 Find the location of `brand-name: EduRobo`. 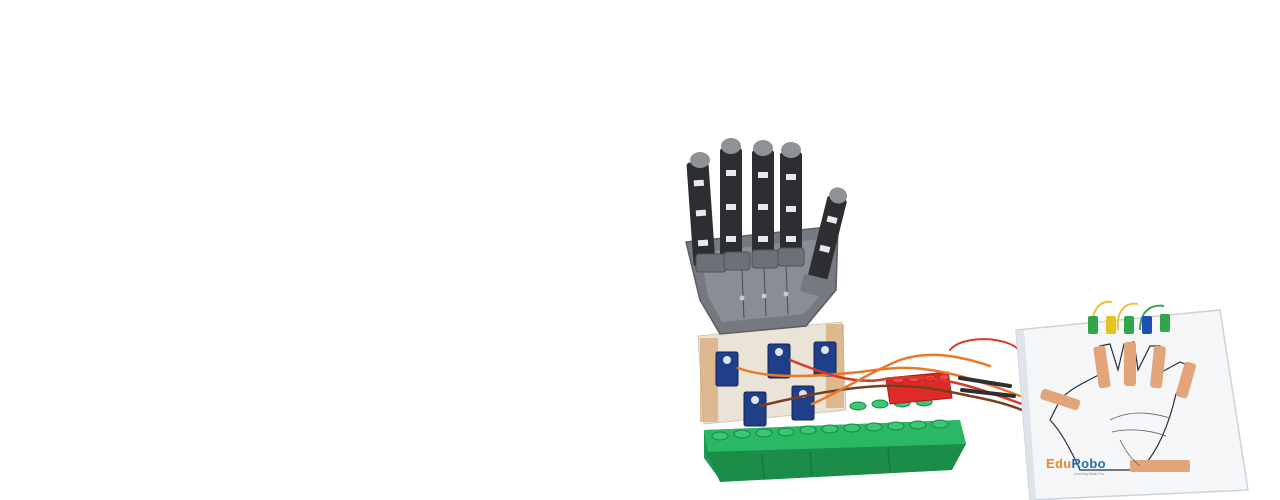

brand-name: EduRobo is located at coordinates (1076, 463).